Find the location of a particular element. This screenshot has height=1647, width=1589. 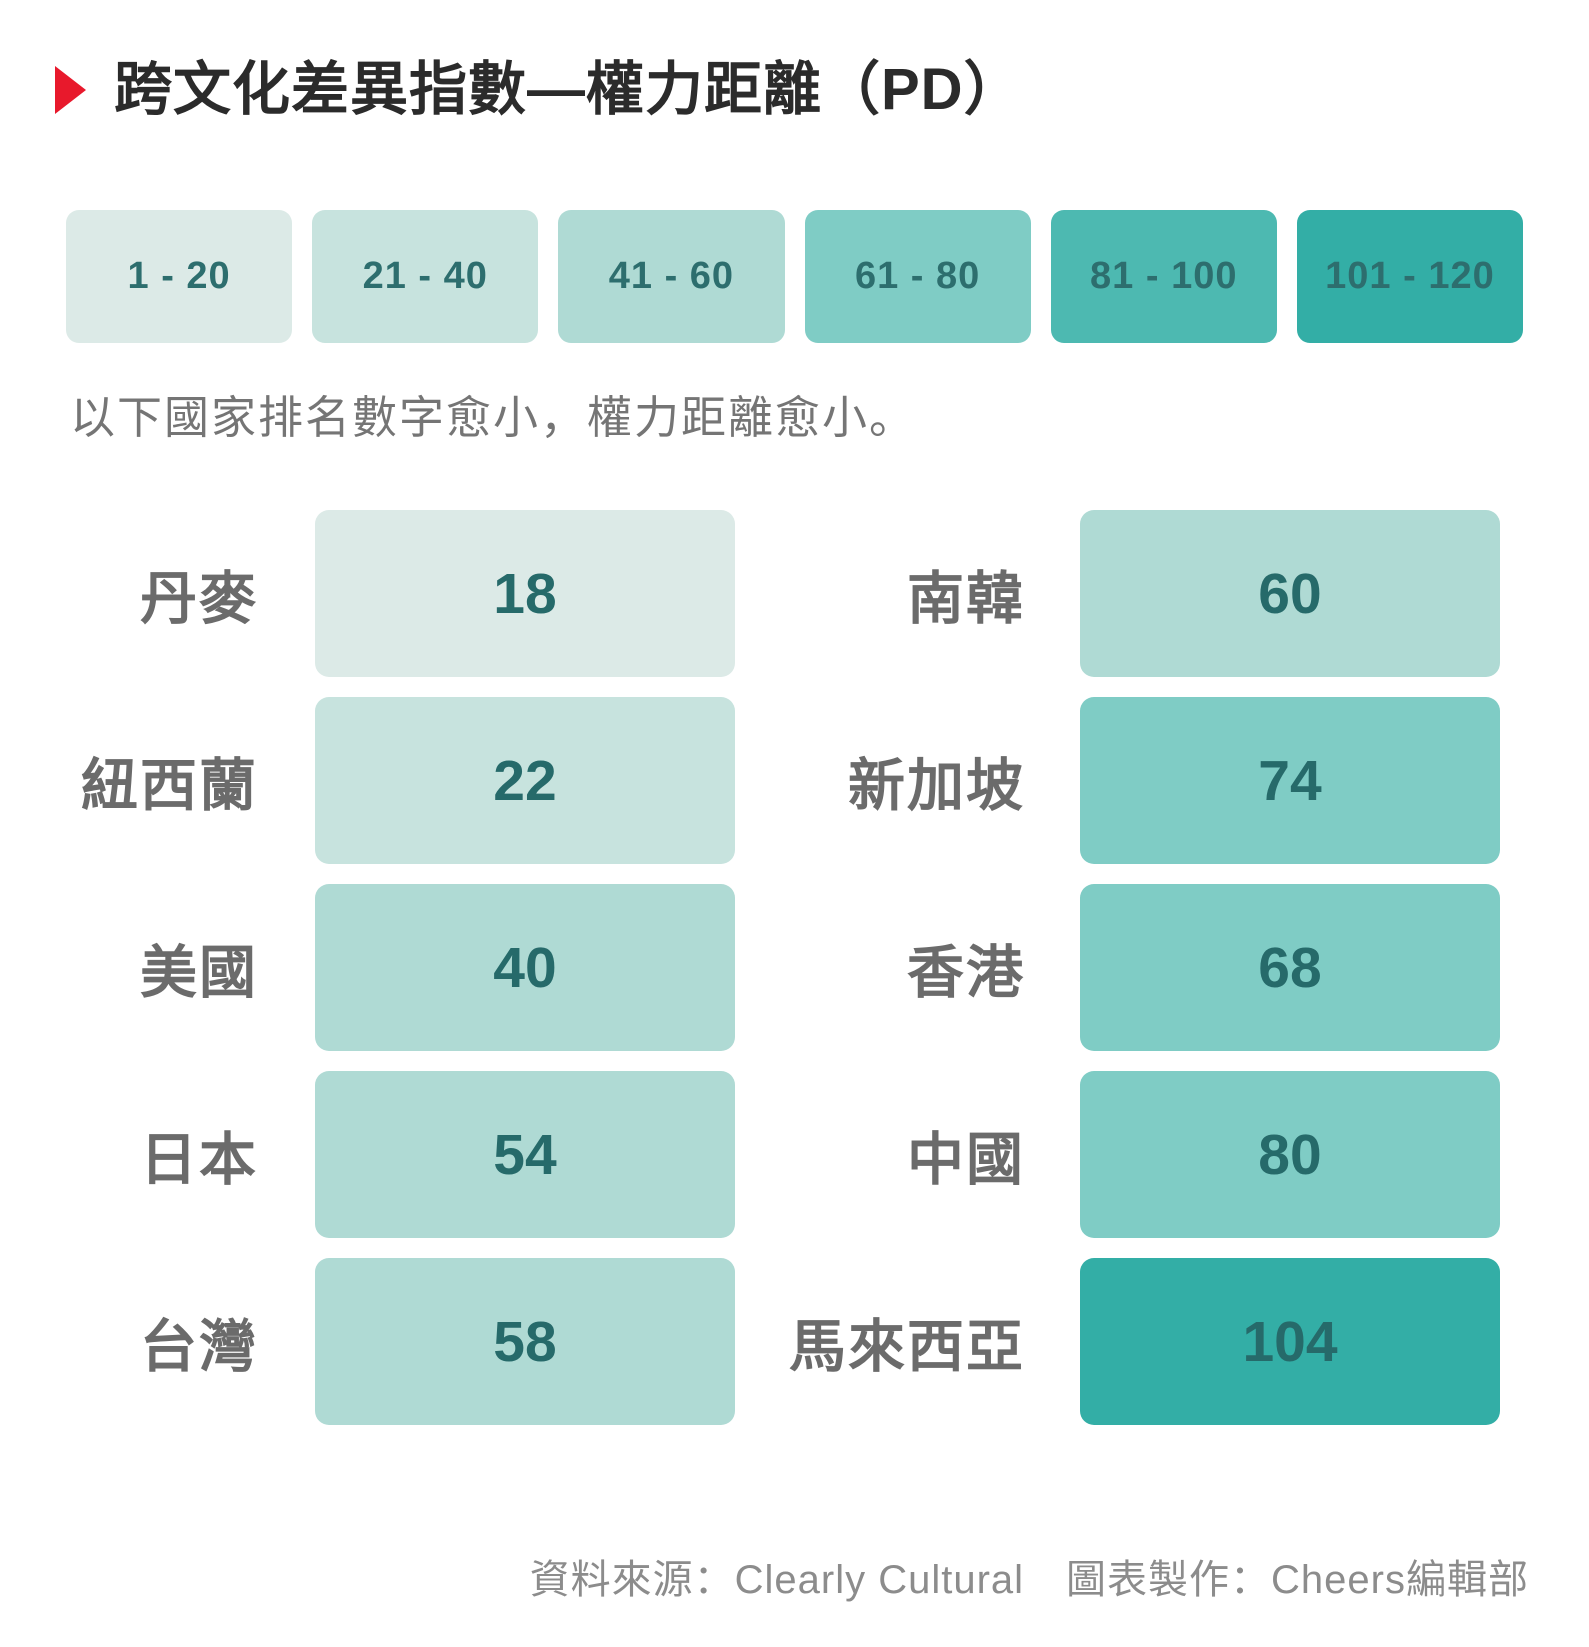

country-label: 新加坡 is located at coordinates (936, 785).